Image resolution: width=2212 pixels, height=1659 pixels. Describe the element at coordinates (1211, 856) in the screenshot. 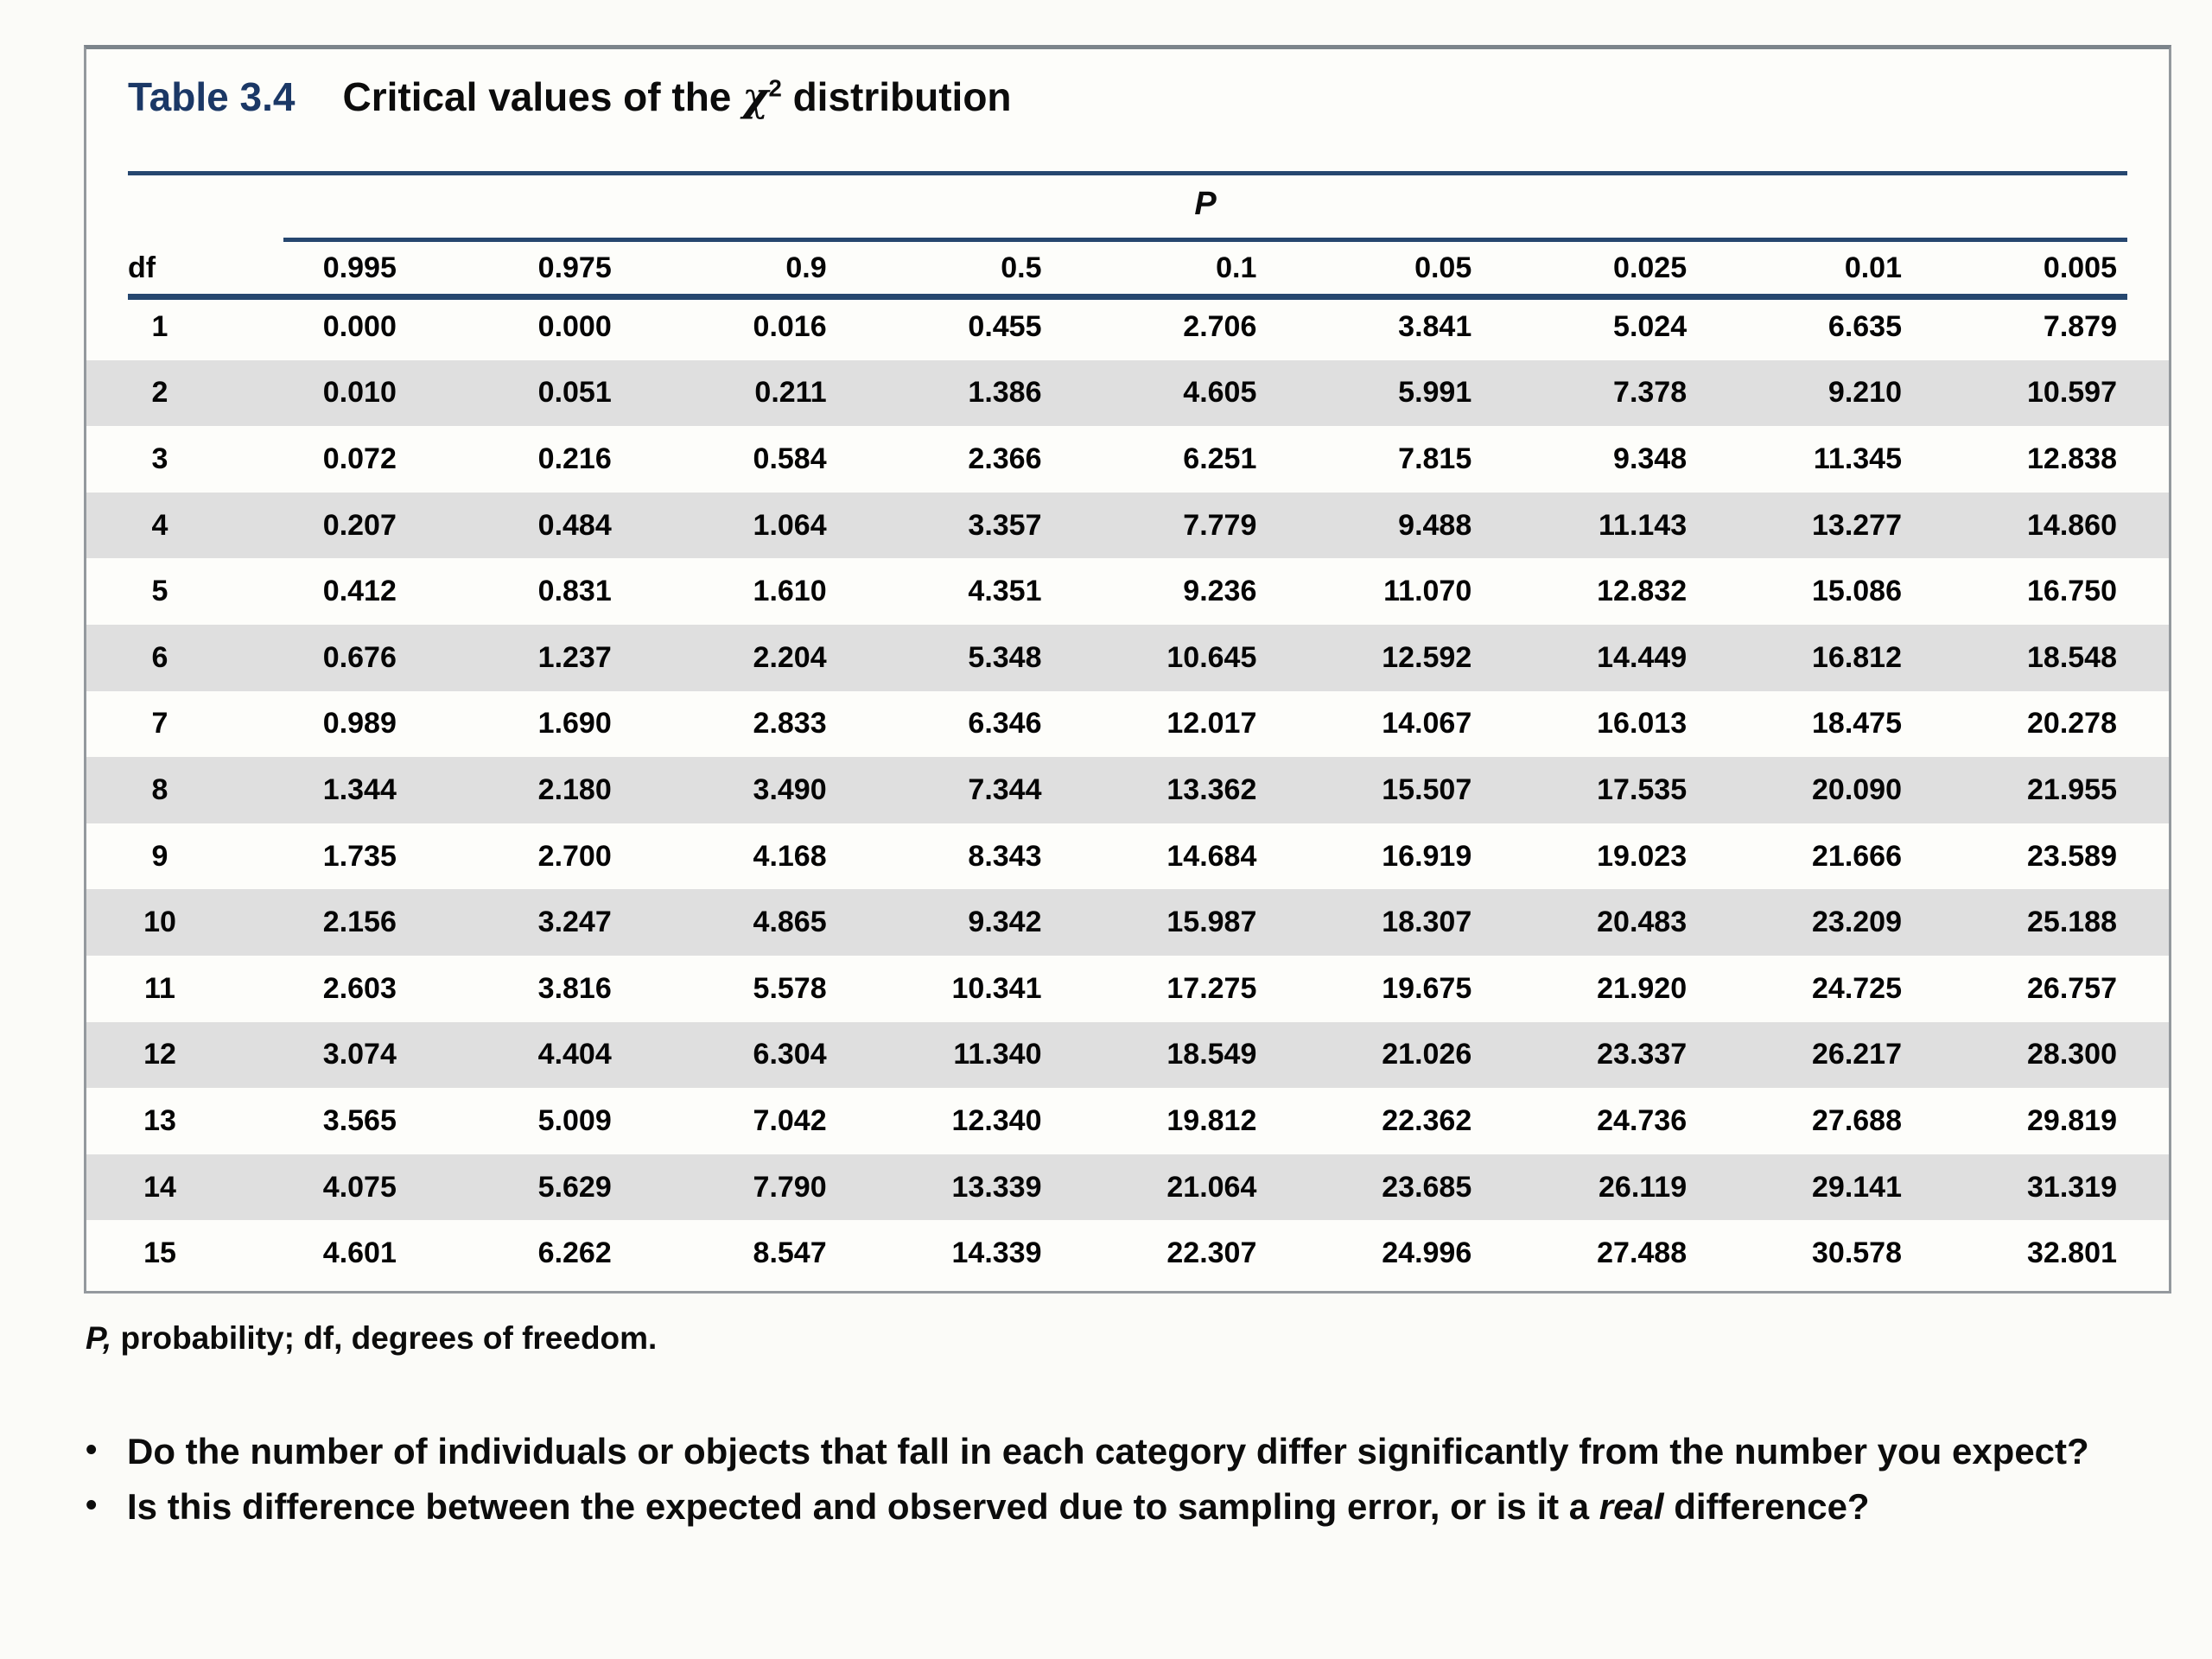

I see `value-cell: 14.684` at that location.